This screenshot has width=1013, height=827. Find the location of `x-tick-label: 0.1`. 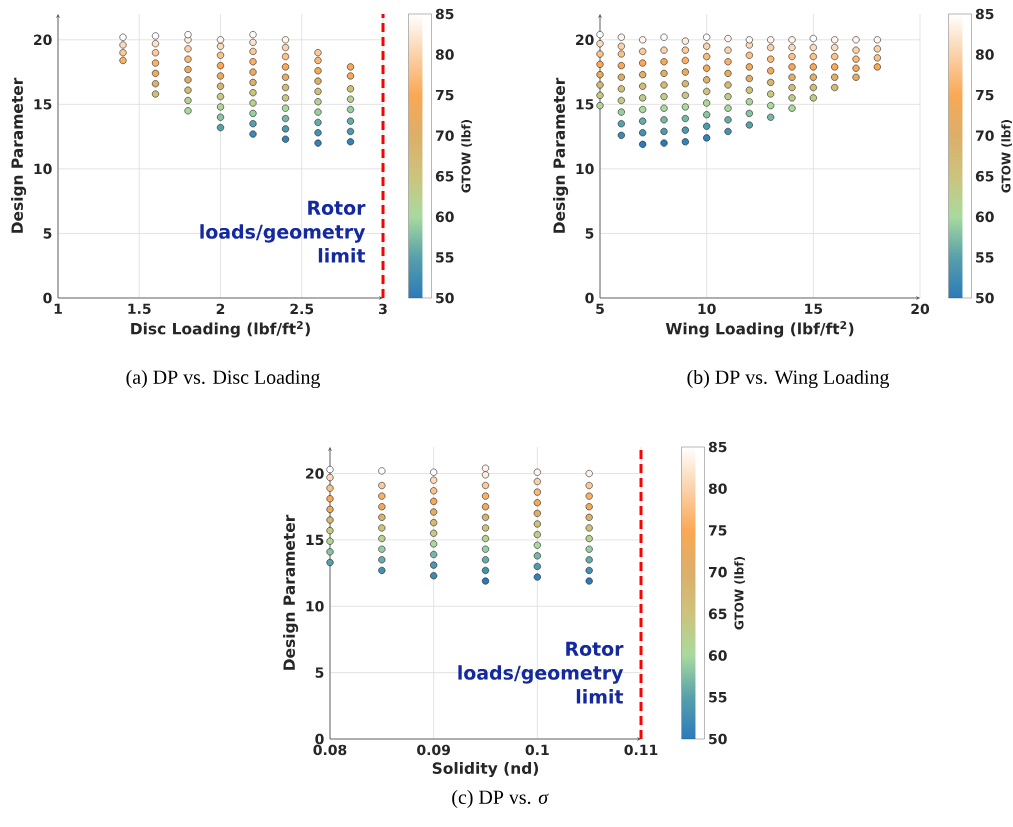

x-tick-label: 0.1 is located at coordinates (537, 750).